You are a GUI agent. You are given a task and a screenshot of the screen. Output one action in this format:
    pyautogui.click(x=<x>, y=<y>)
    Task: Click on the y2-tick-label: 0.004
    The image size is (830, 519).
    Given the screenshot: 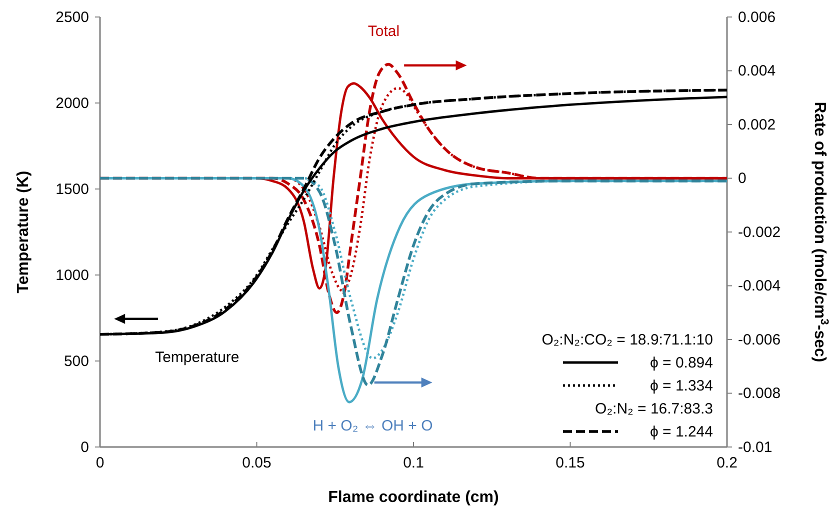 What is the action you would take?
    pyautogui.click(x=757, y=71)
    